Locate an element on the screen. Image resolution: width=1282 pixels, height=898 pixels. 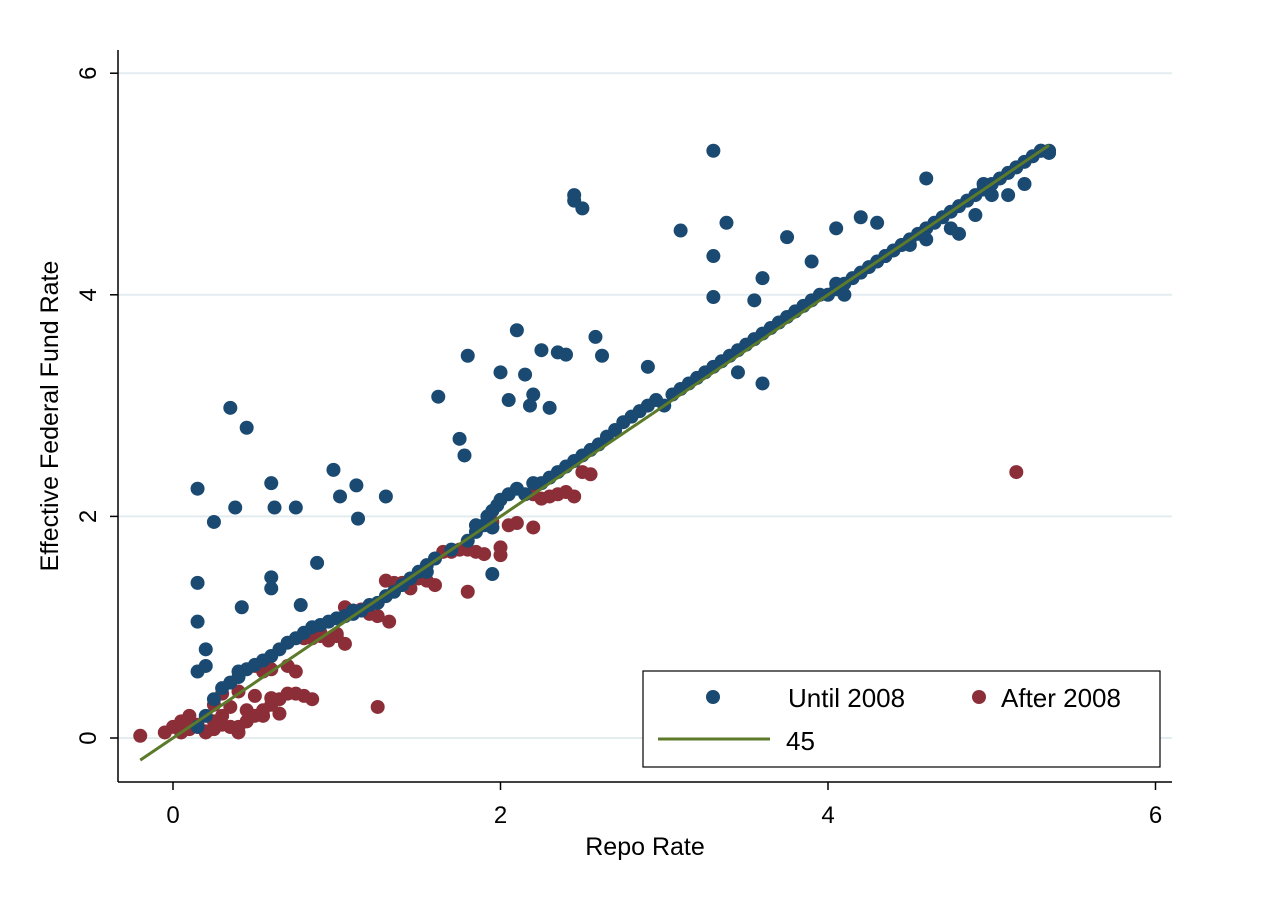
legend-label-45: 45 is located at coordinates (800, 741).